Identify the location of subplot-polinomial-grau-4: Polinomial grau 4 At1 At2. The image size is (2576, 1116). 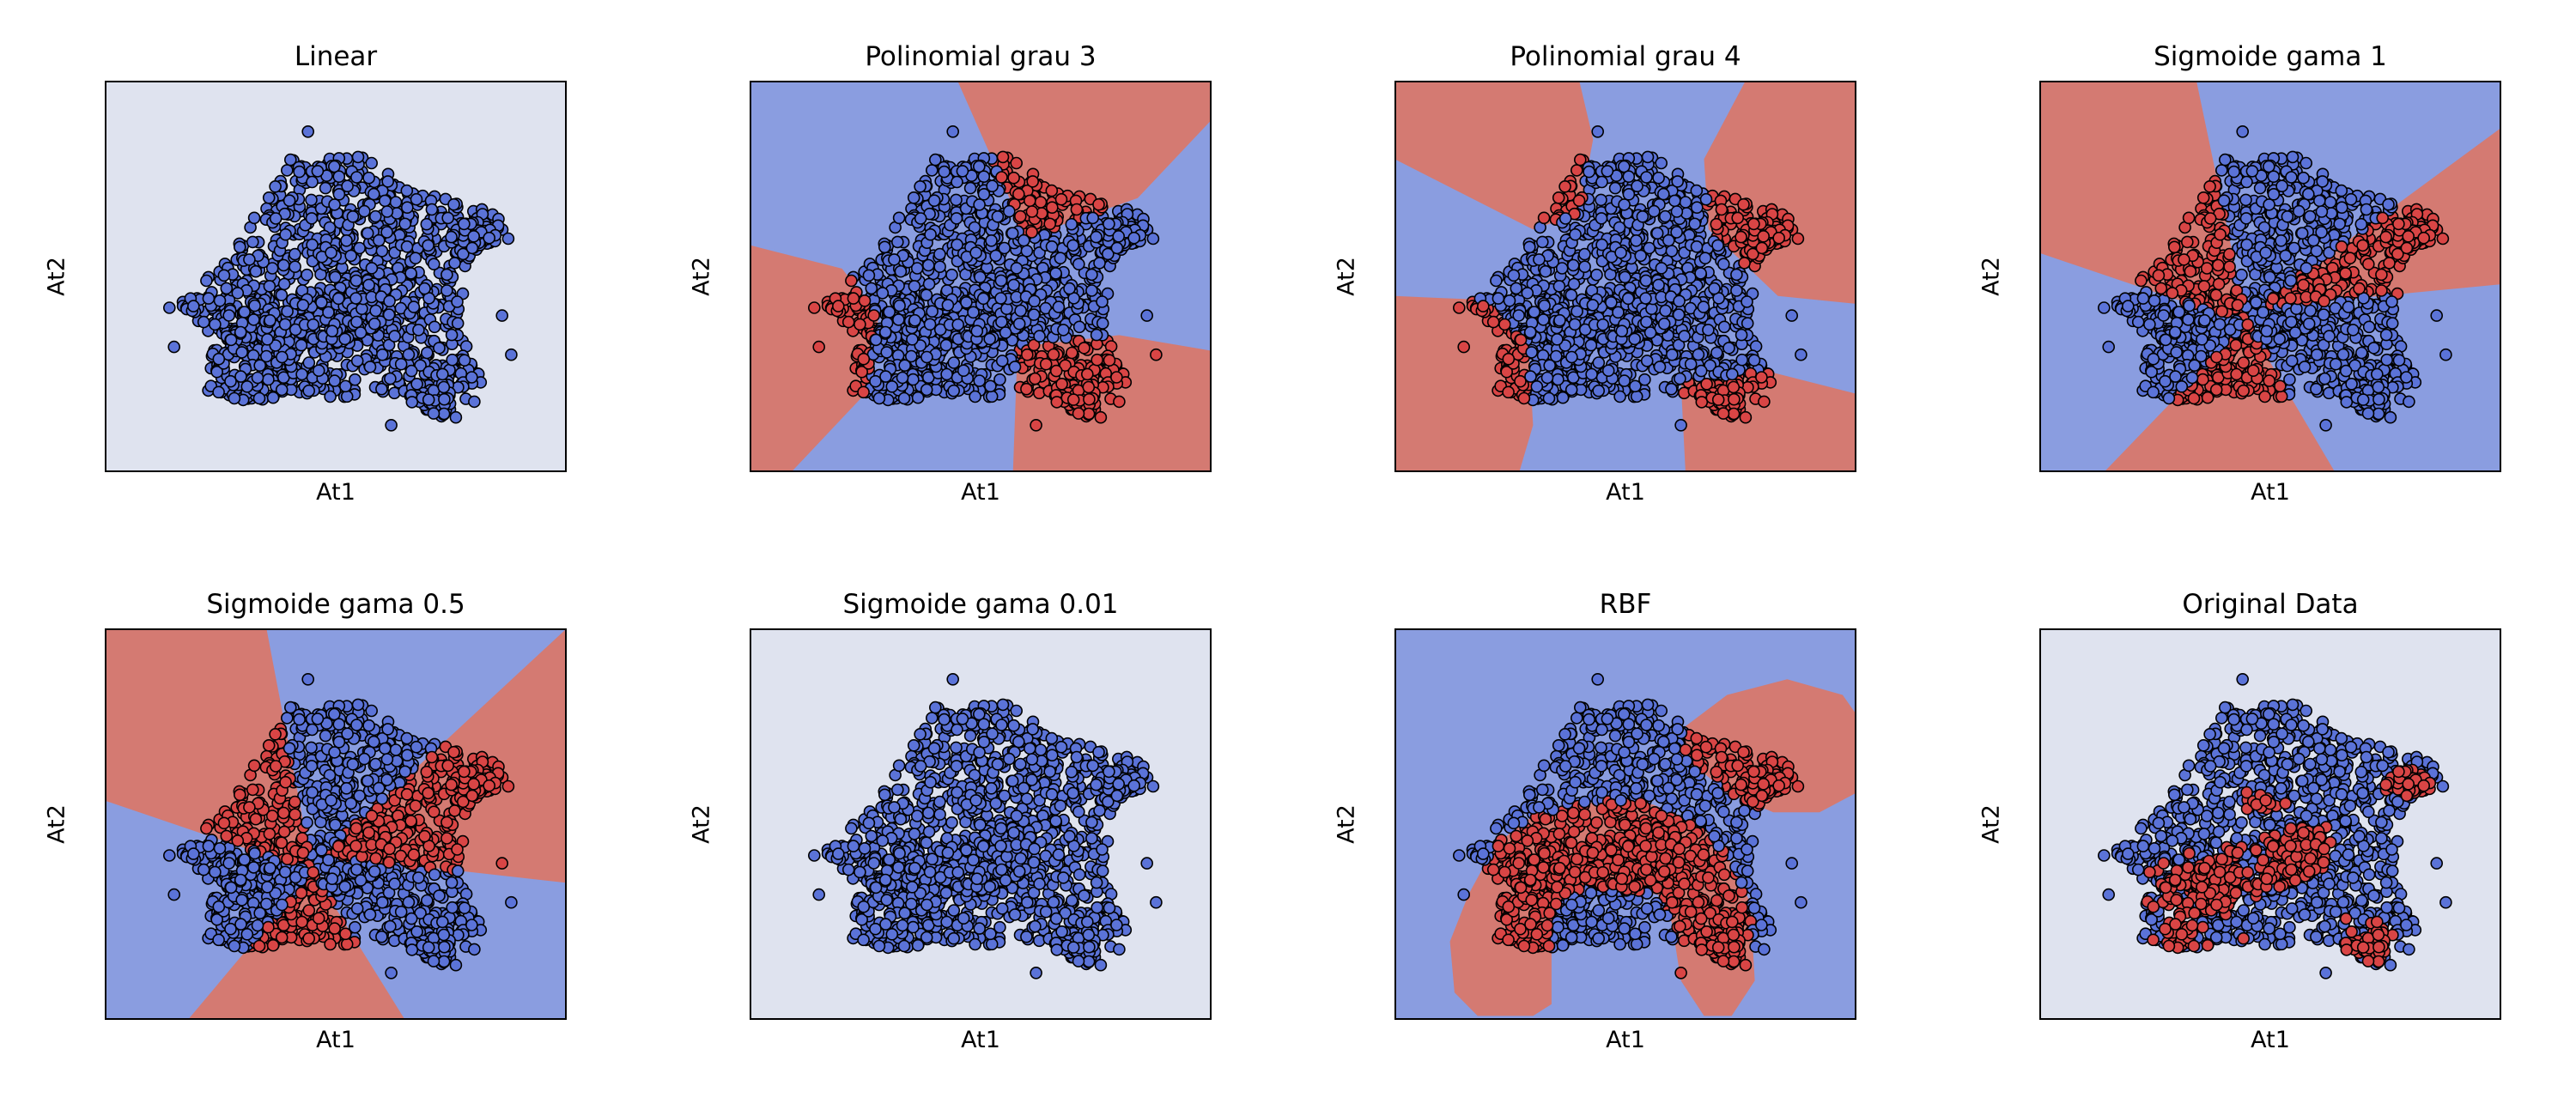
(1595, 288).